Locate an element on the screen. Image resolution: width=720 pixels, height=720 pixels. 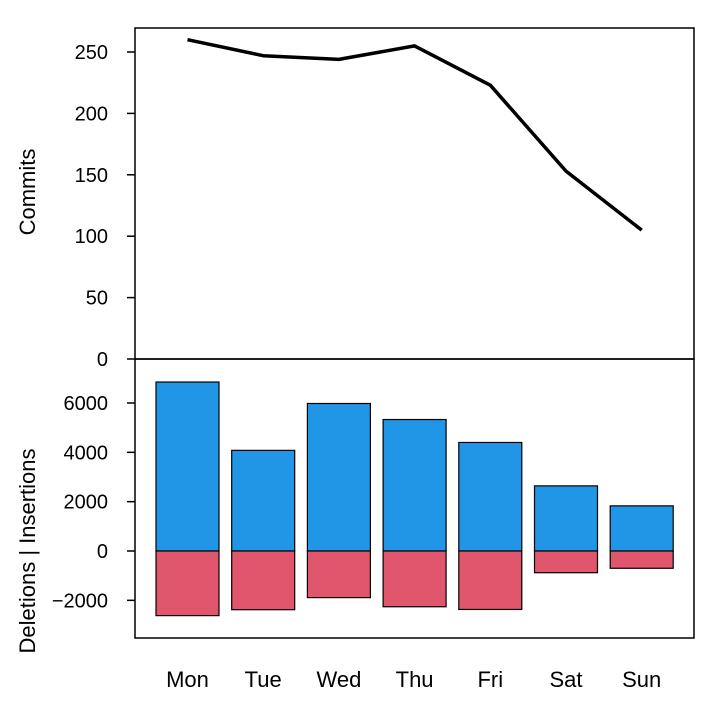
x-label-mon: Mon is located at coordinates (187, 679).